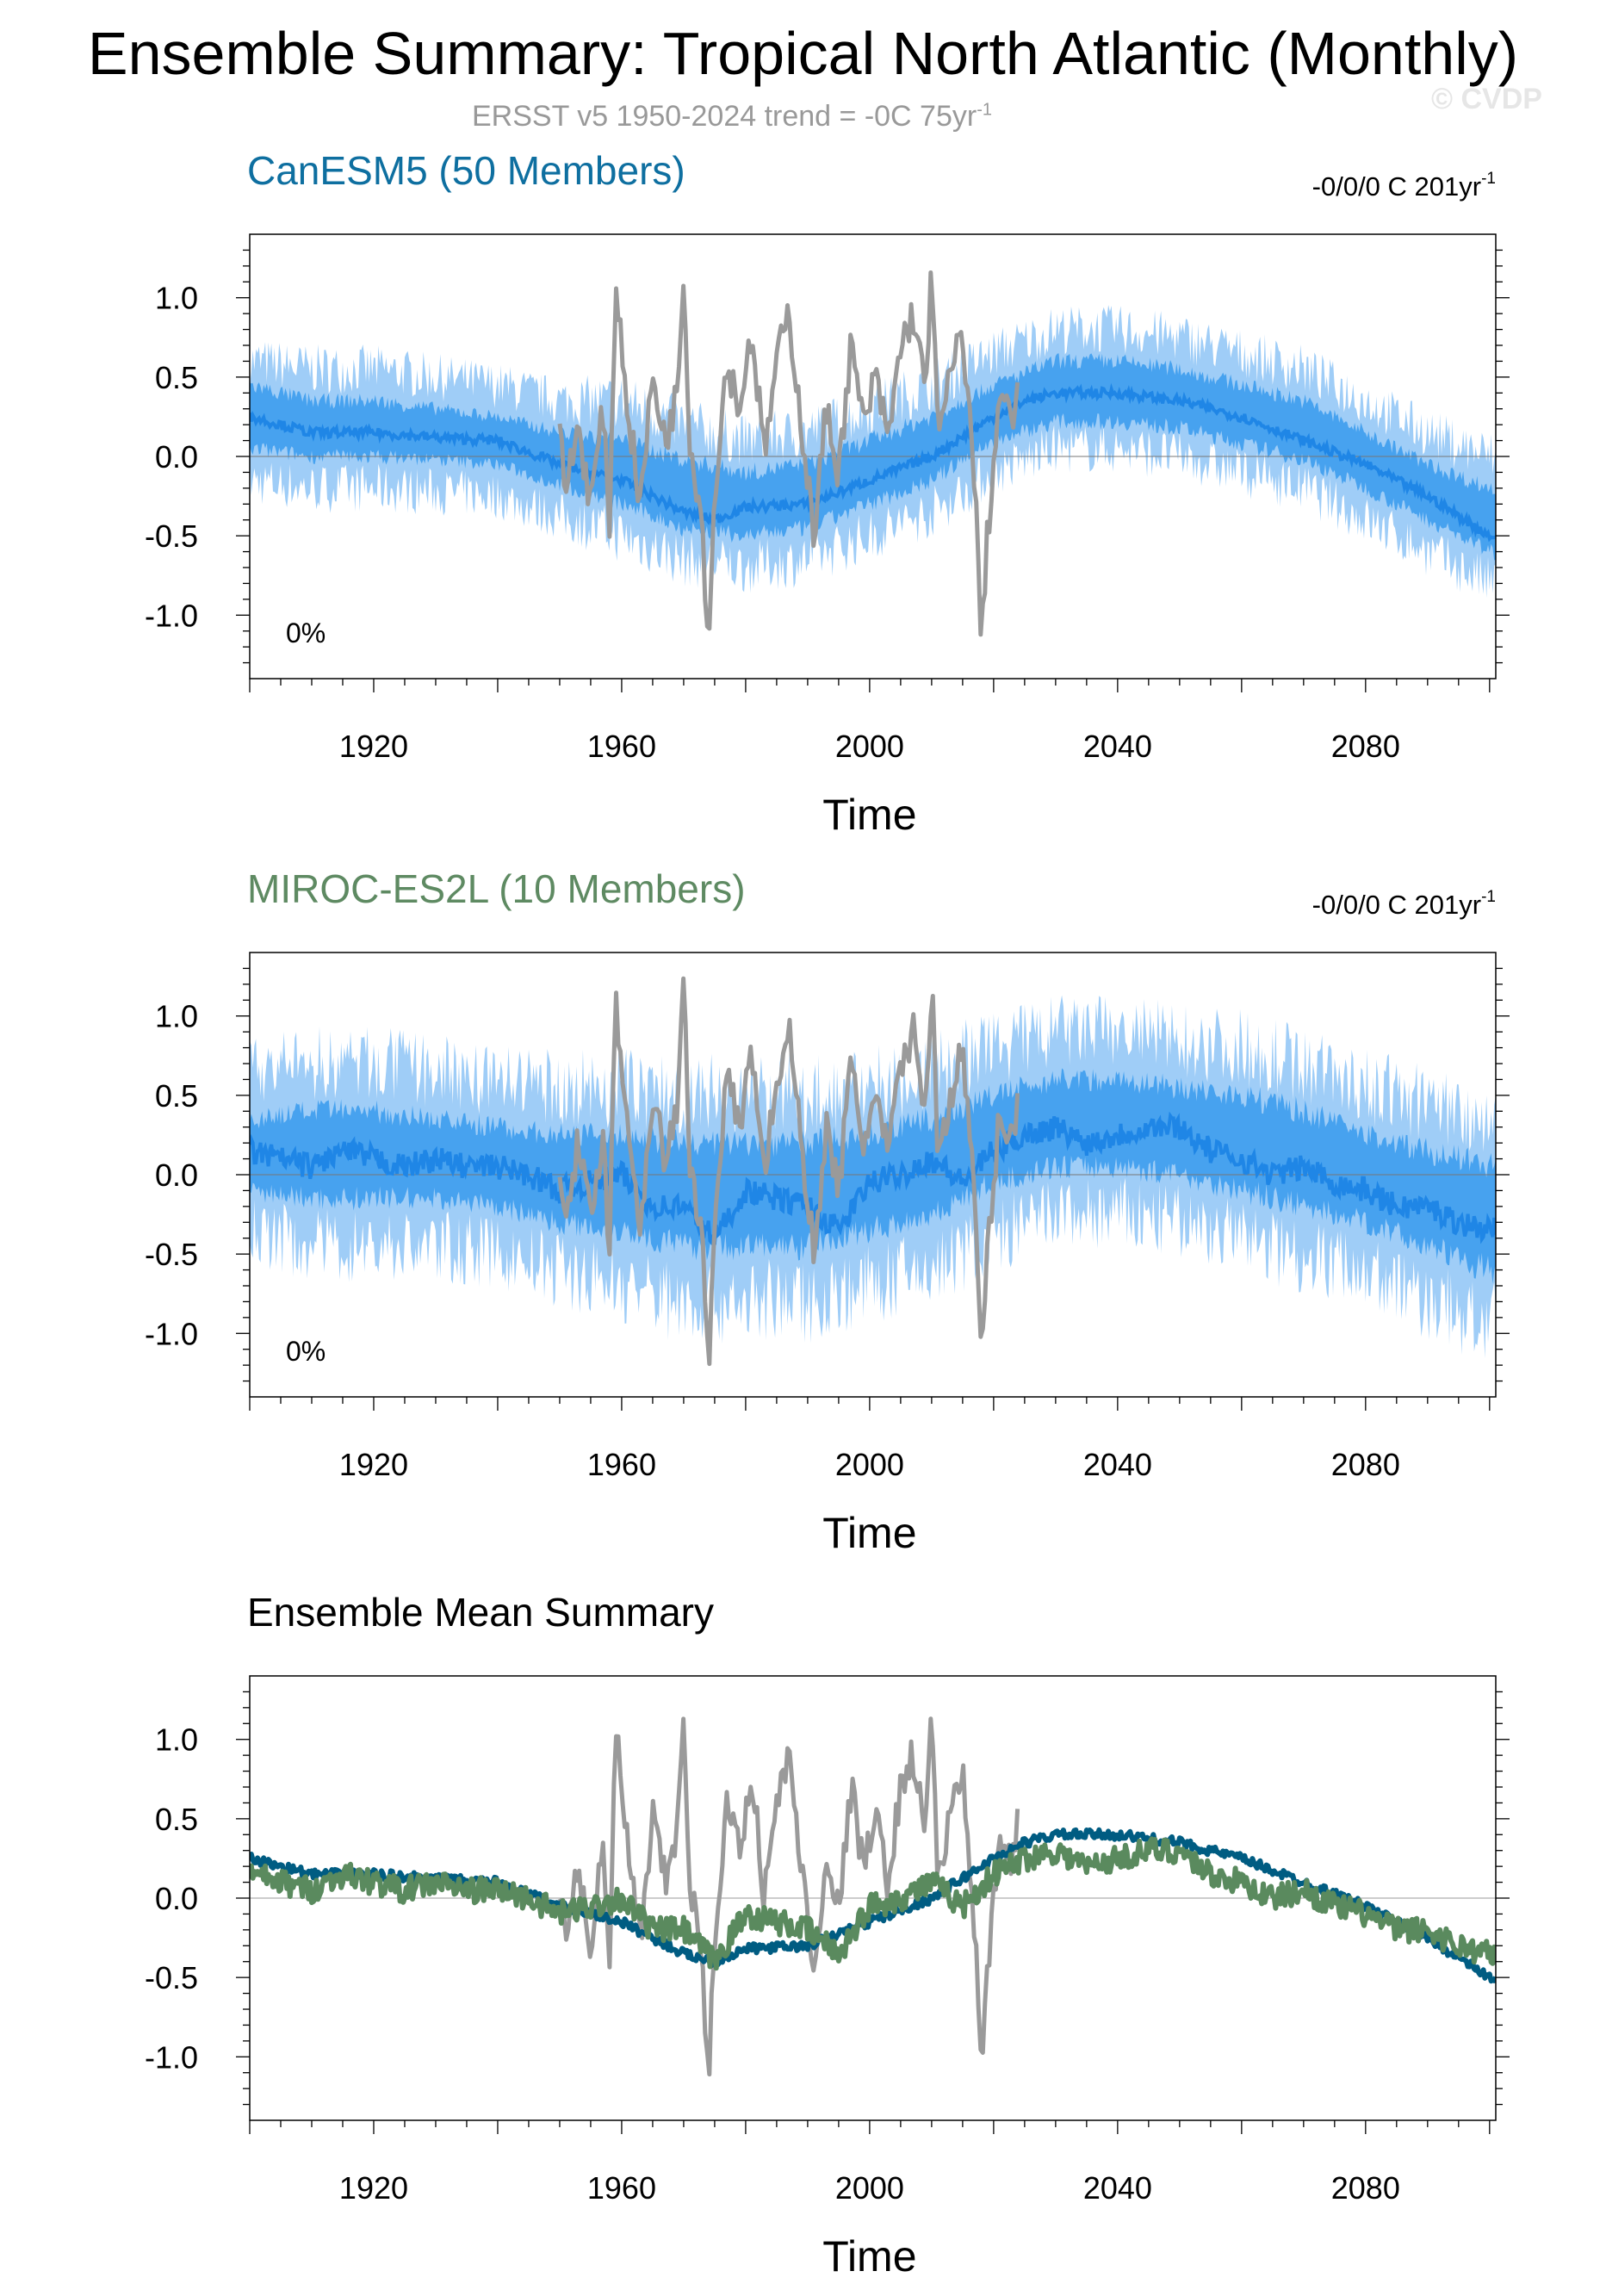  What do you see at coordinates (984, 110) in the screenshot?
I see `subtitle-exponent: -1` at bounding box center [984, 110].